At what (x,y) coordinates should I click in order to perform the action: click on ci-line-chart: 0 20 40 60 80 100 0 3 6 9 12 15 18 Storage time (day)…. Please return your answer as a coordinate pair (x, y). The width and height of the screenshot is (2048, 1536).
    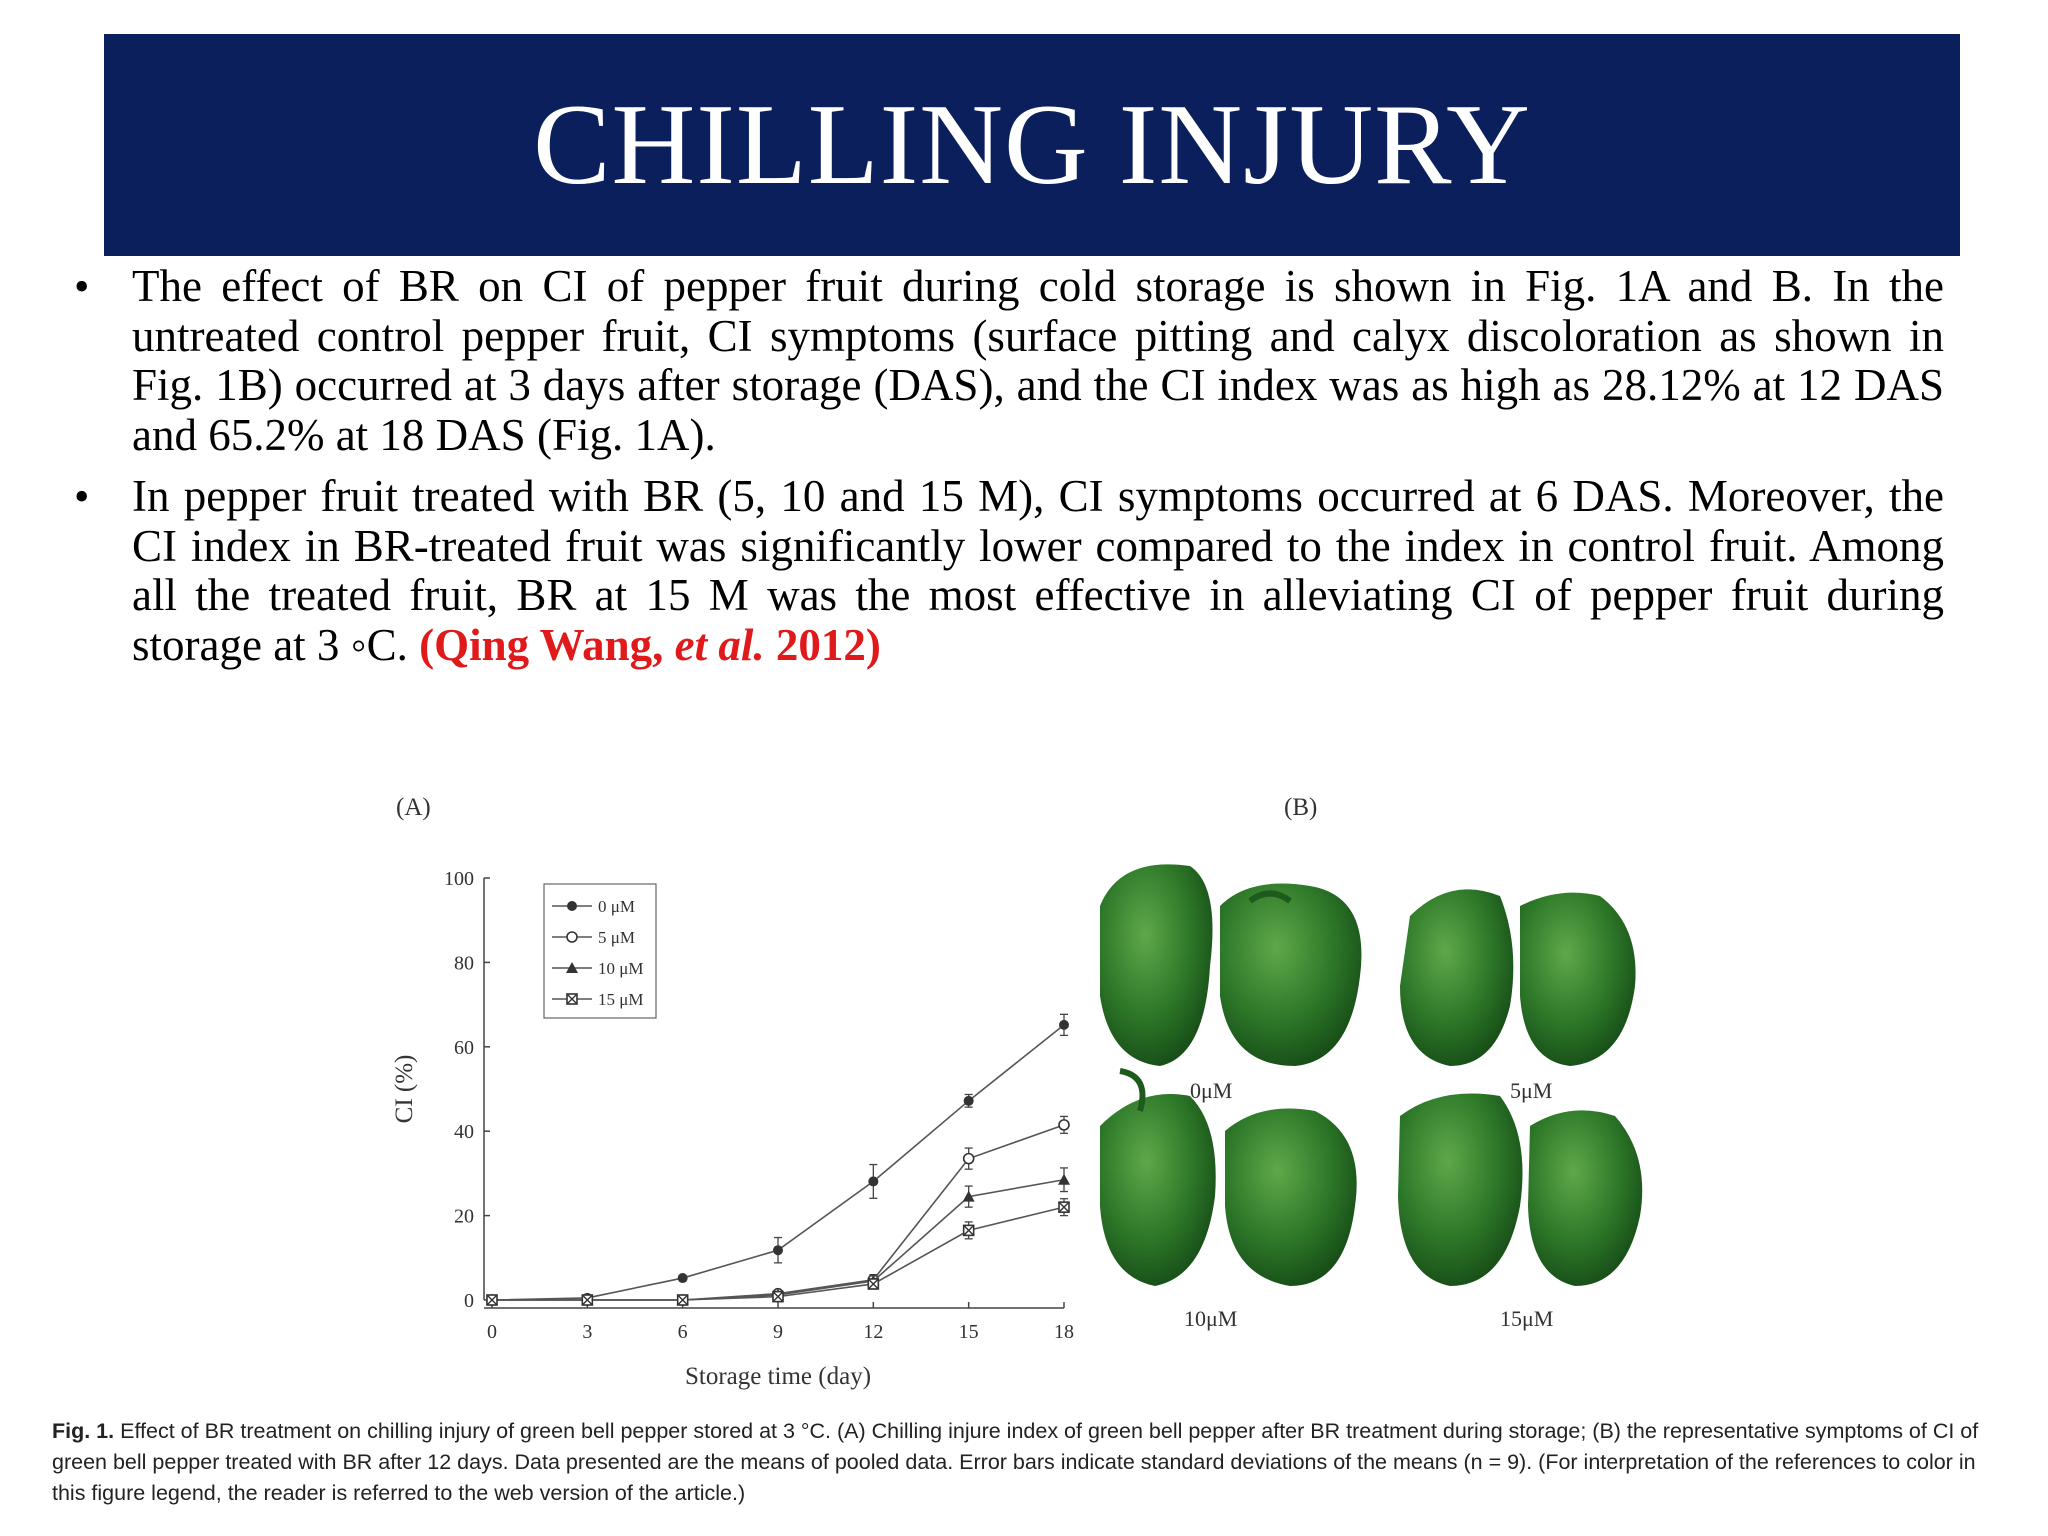
    Looking at the image, I should click on (732, 1129).